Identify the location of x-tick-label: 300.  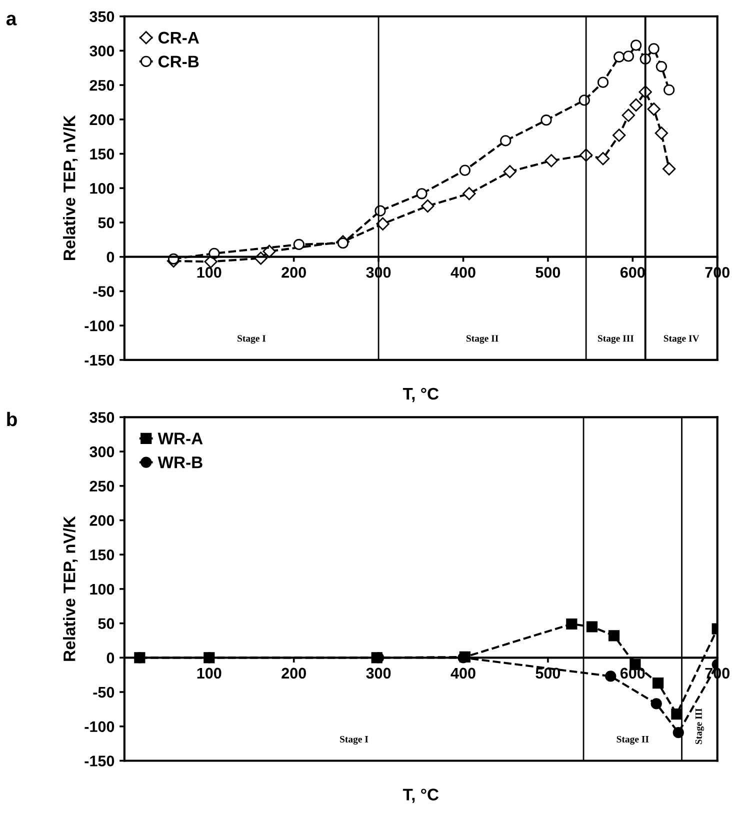
(378, 673).